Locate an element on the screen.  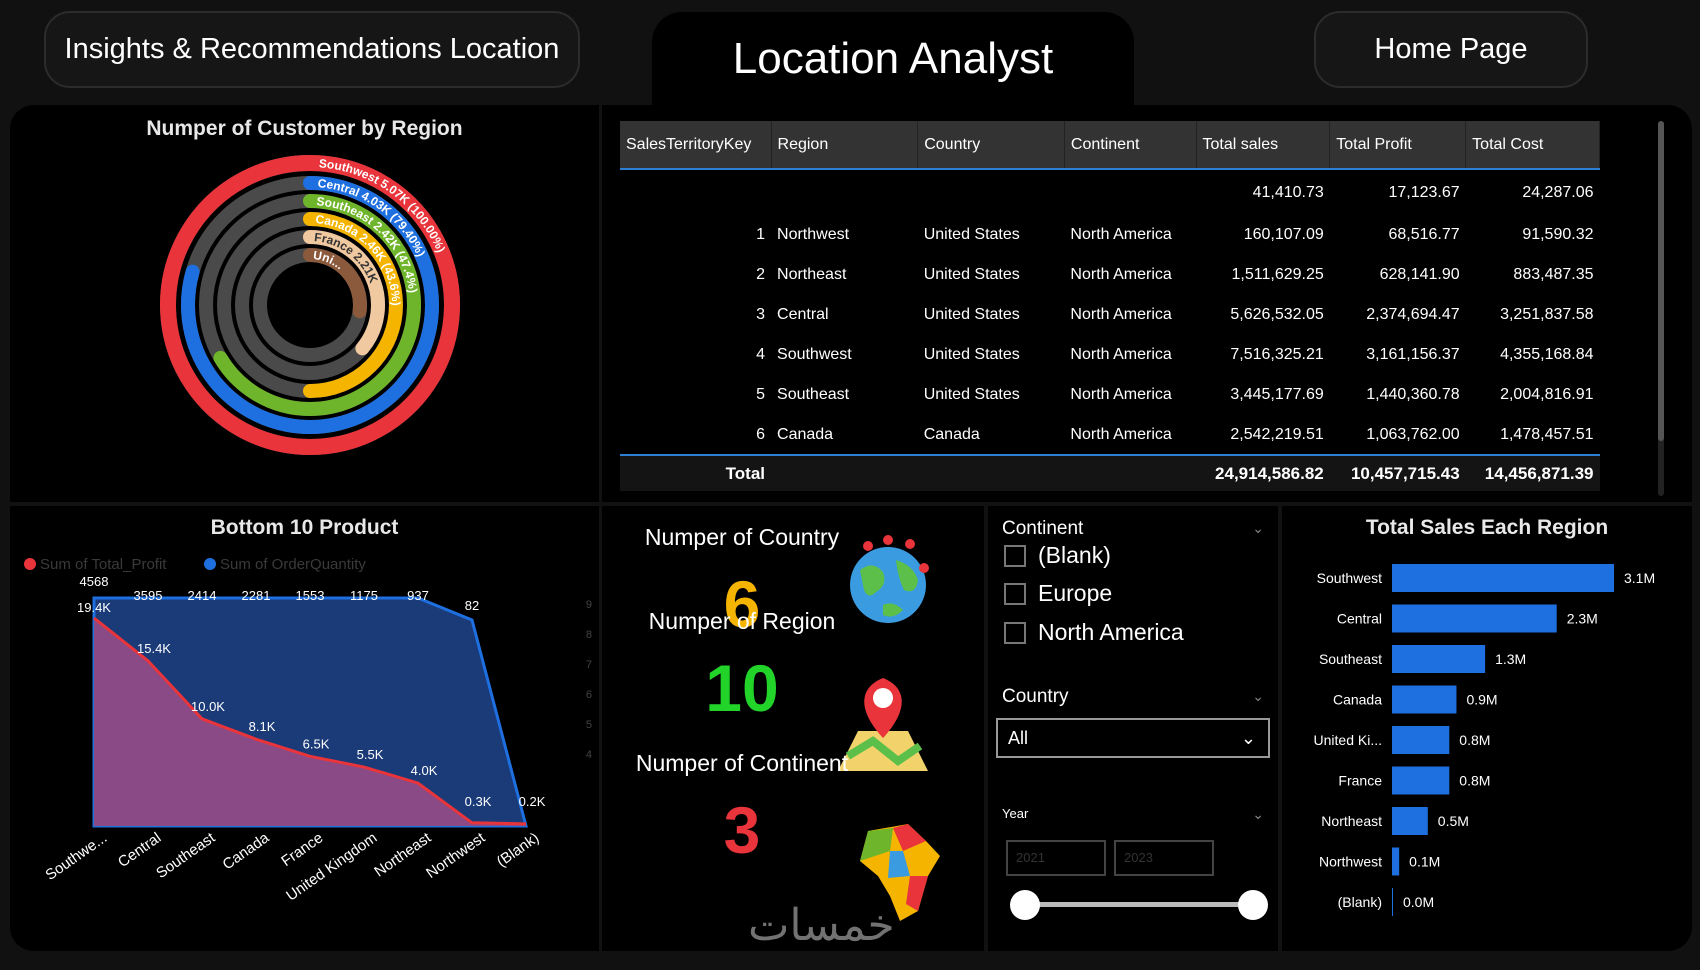
axis-tick-label: 7 is located at coordinates (589, 665).